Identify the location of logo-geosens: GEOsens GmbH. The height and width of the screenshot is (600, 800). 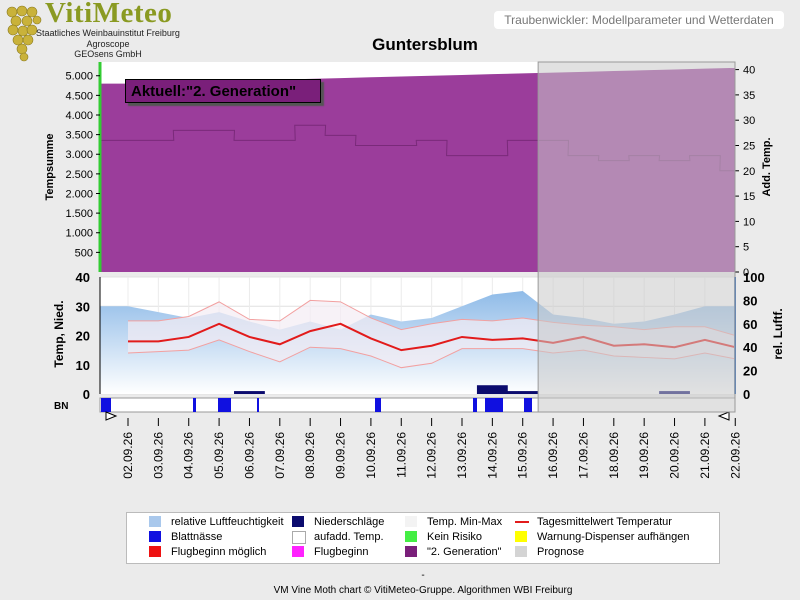
(108, 54).